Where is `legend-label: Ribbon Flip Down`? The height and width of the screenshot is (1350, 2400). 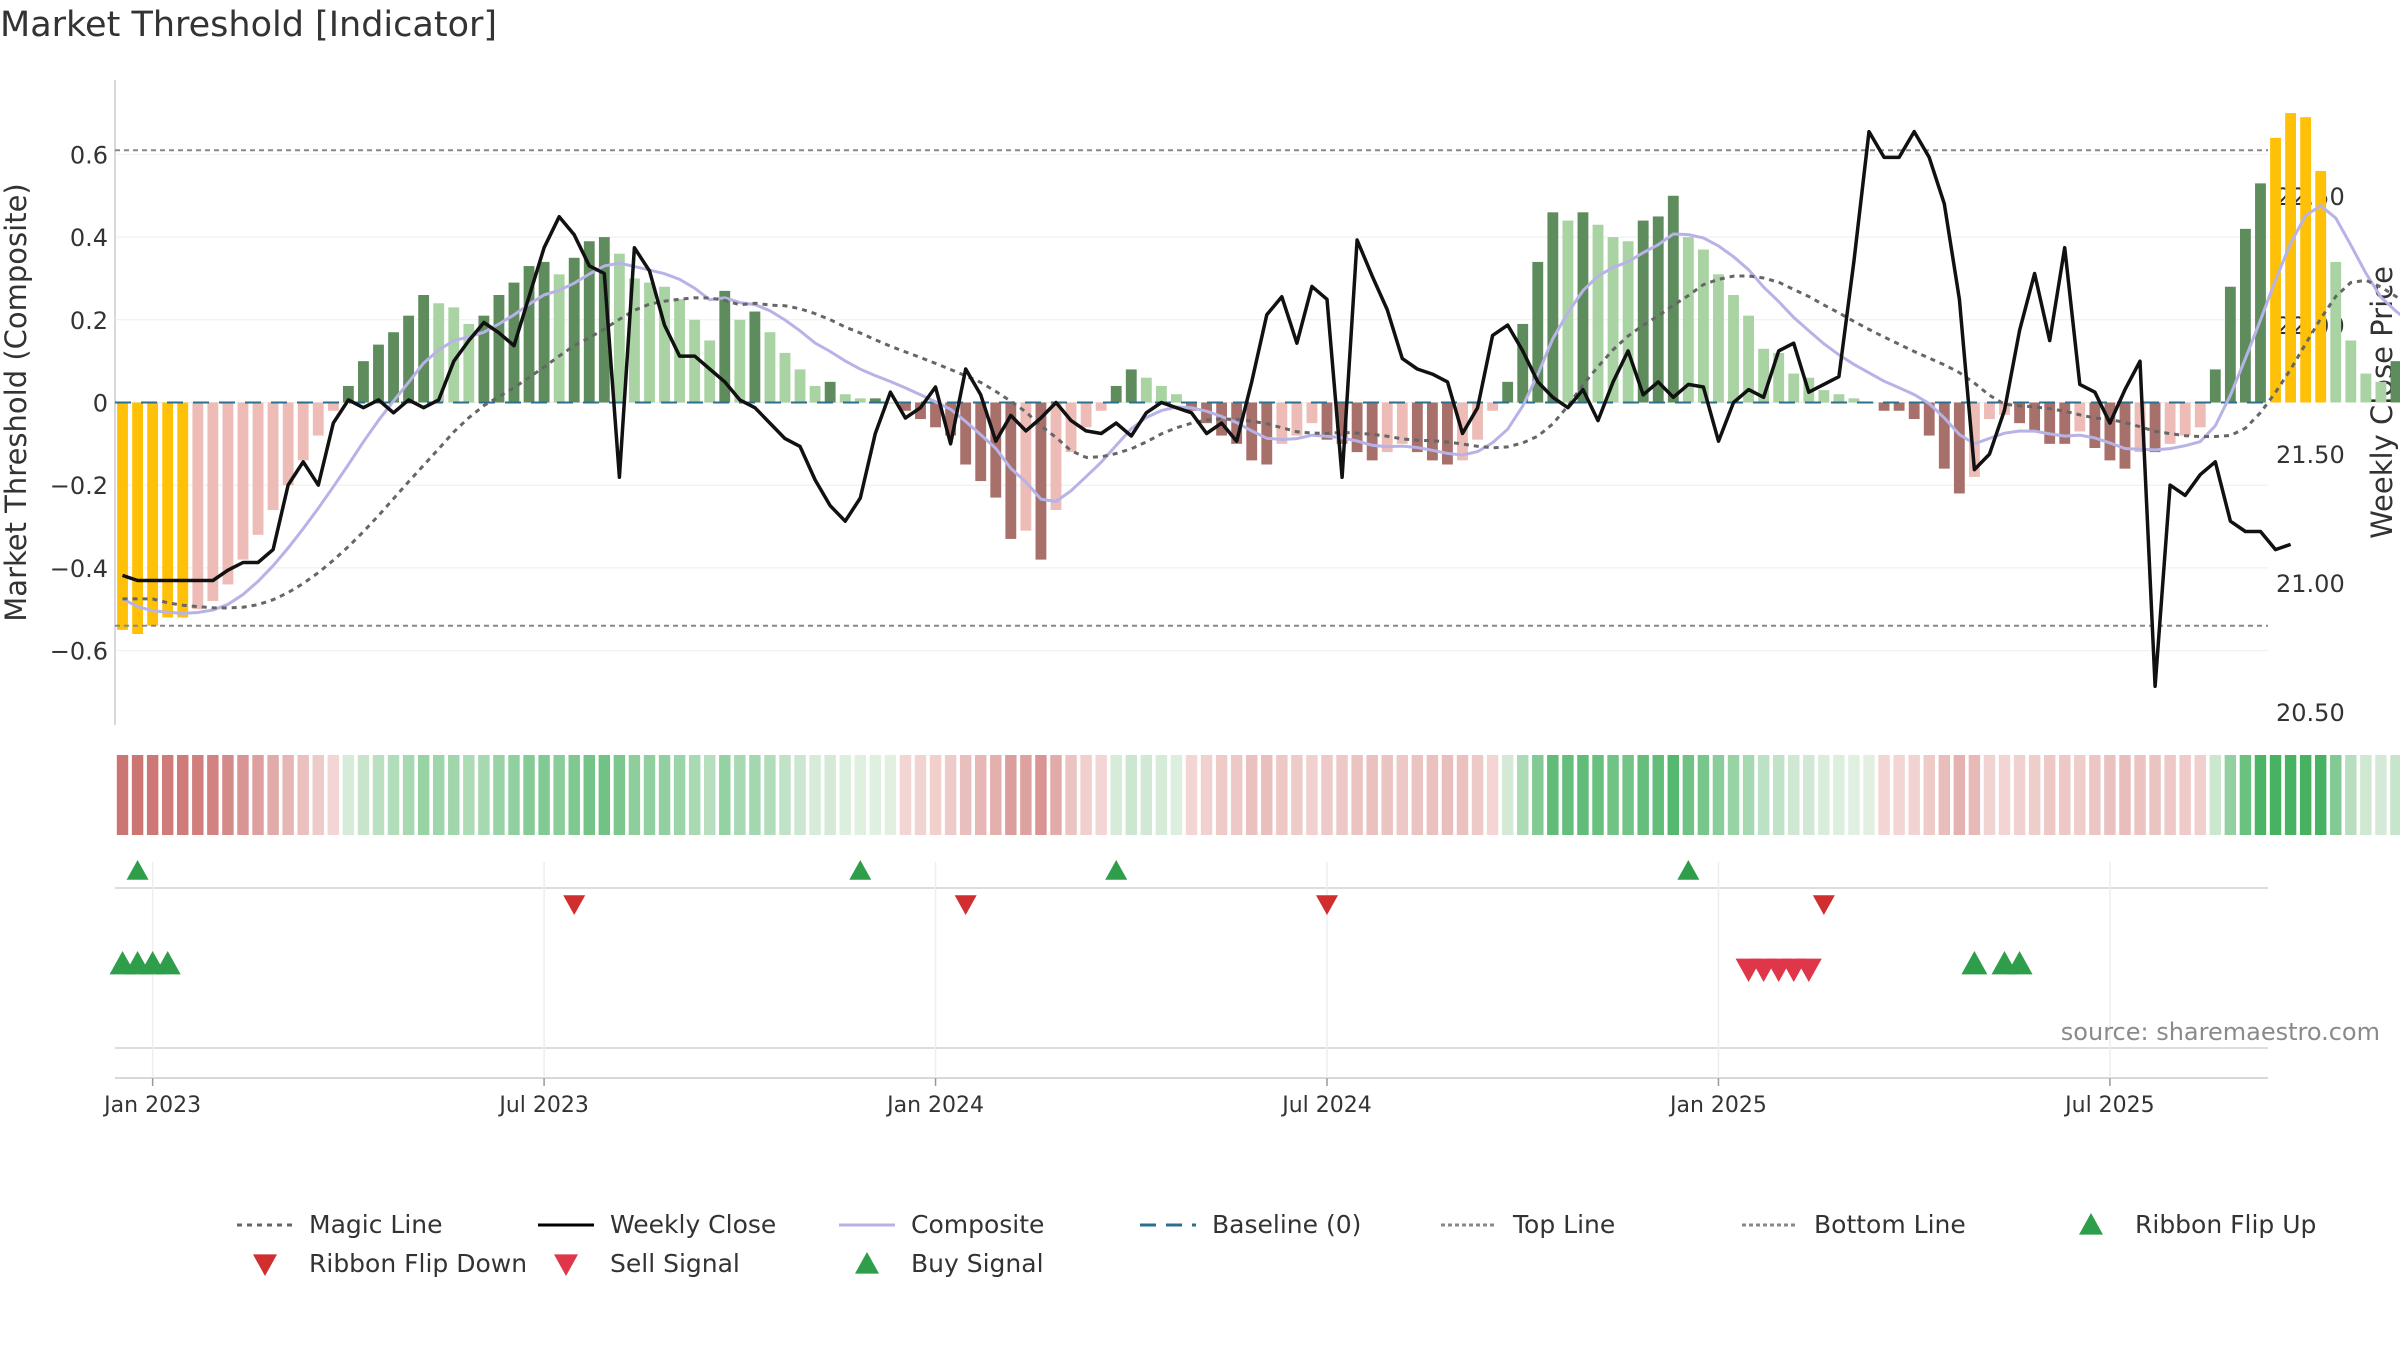 legend-label: Ribbon Flip Down is located at coordinates (418, 1263).